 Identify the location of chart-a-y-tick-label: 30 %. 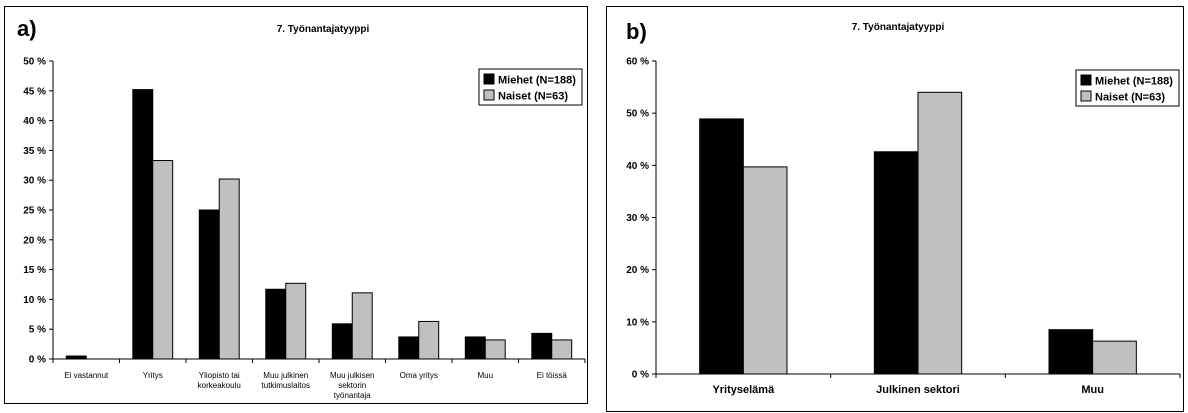
(34, 181).